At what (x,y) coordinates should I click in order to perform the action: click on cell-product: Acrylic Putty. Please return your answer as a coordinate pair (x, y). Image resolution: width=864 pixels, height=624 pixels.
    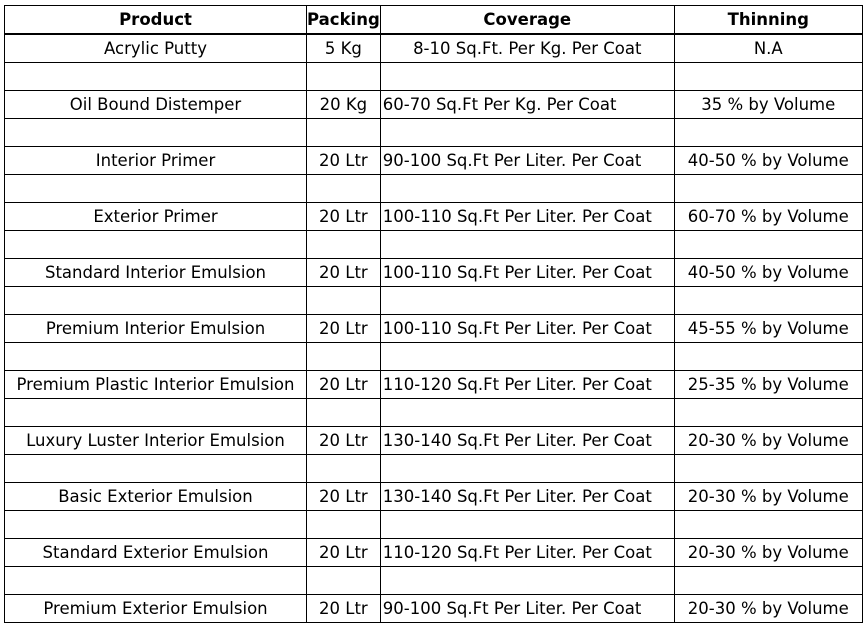
    Looking at the image, I should click on (155, 48).